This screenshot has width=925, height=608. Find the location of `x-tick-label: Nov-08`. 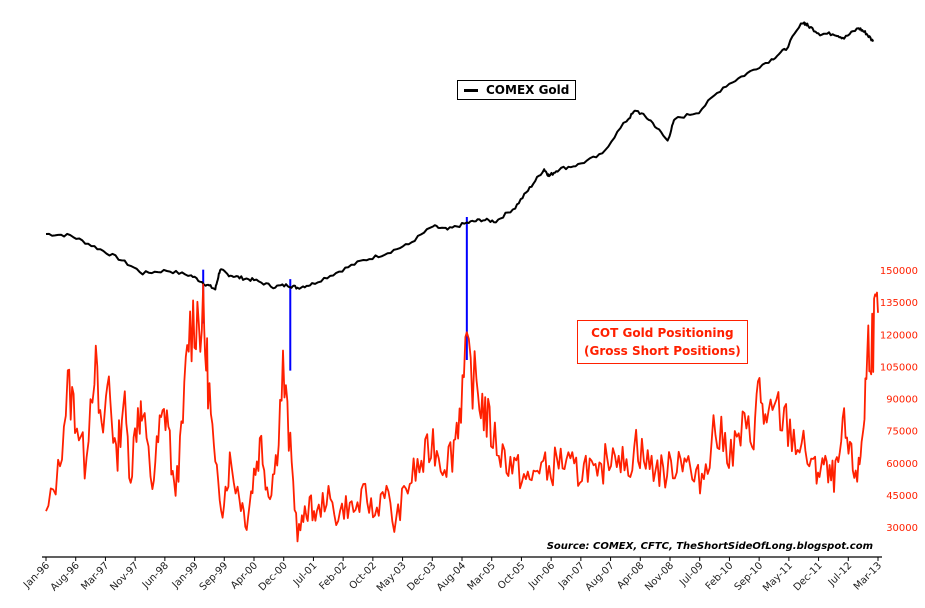

x-tick-label: Nov-08 is located at coordinates (659, 576).